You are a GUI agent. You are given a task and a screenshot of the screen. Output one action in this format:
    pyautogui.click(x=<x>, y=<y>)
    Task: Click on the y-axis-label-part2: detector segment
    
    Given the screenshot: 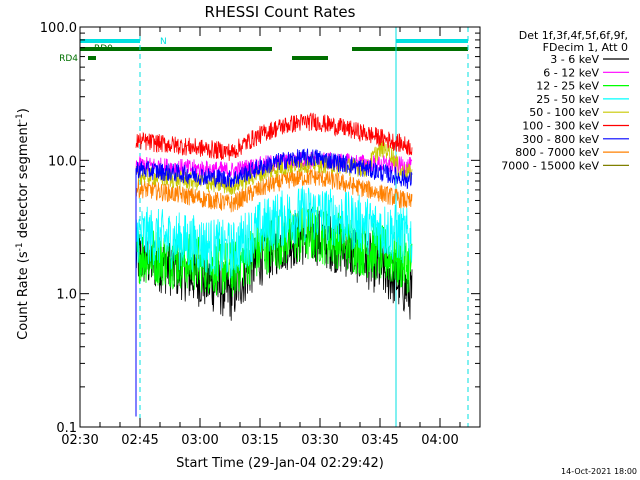 What is the action you would take?
    pyautogui.click(x=23, y=182)
    